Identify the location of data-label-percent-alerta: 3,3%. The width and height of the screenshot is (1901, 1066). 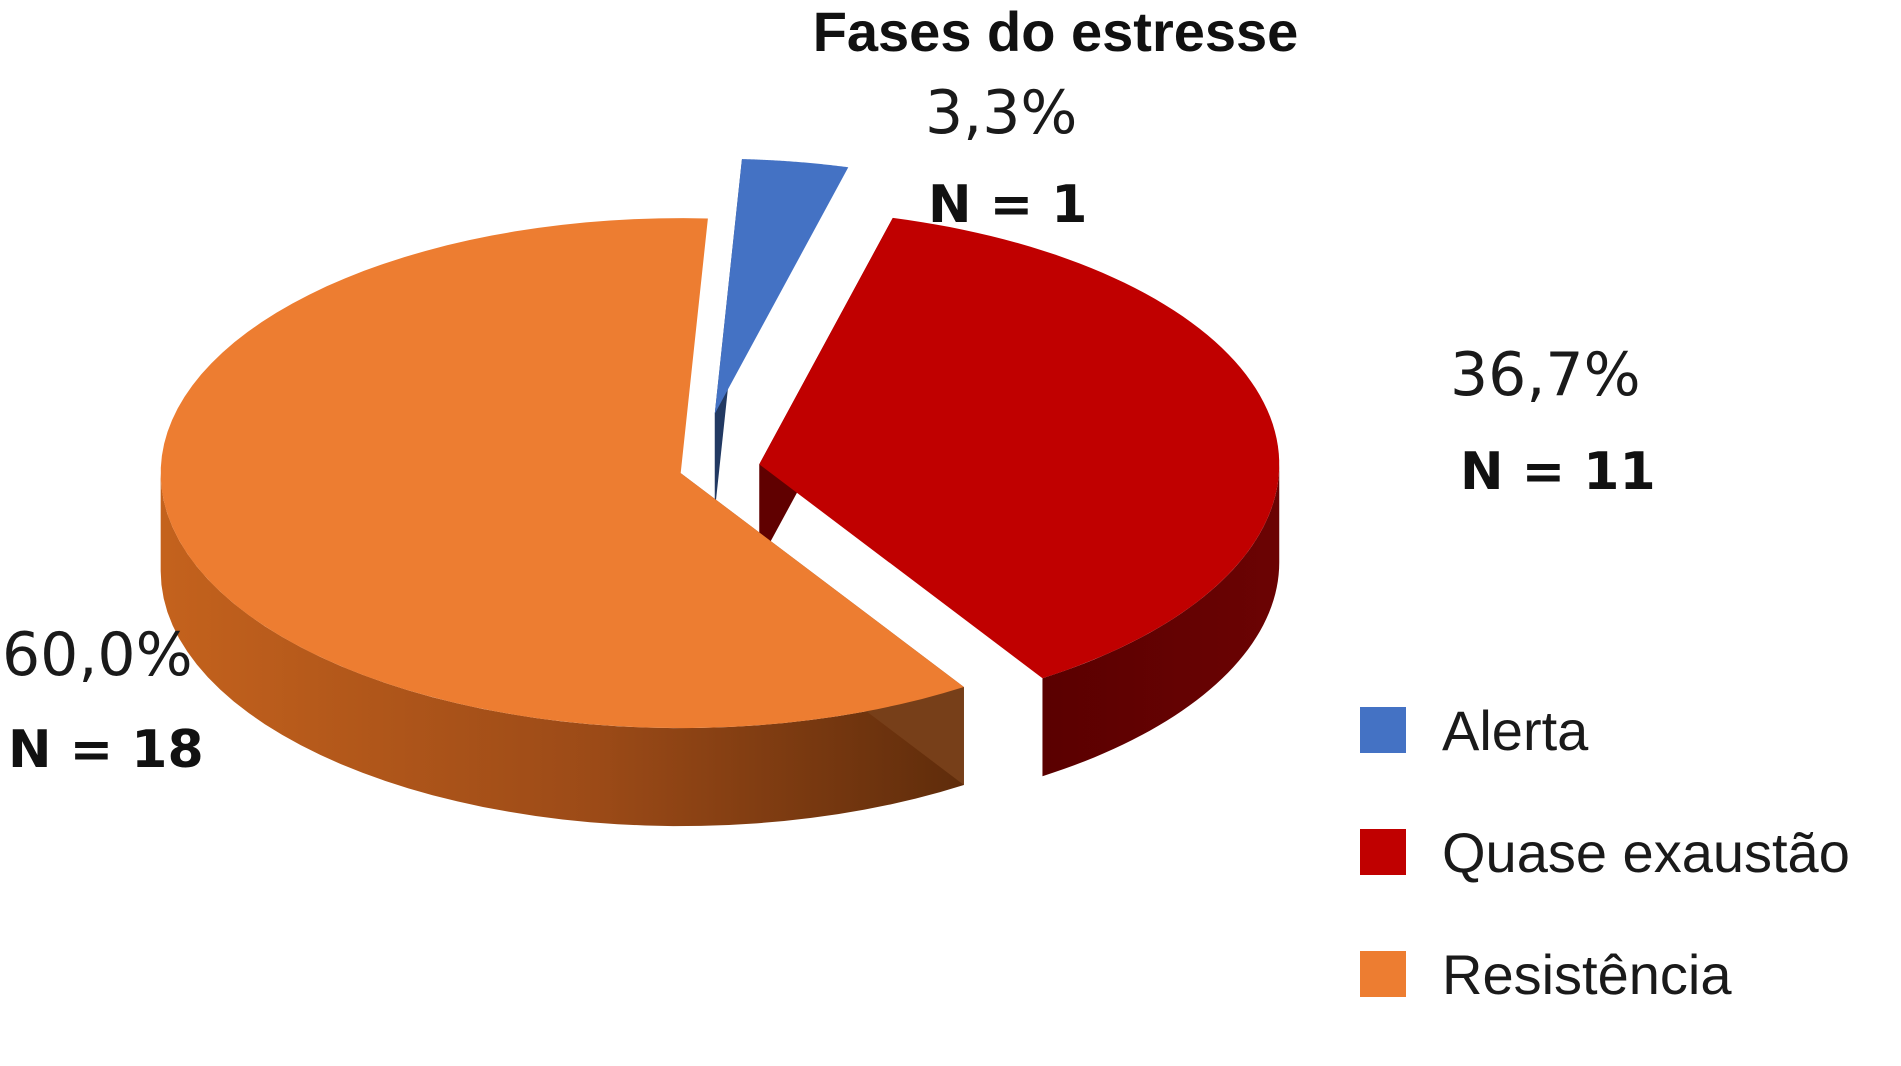
(1001, 113).